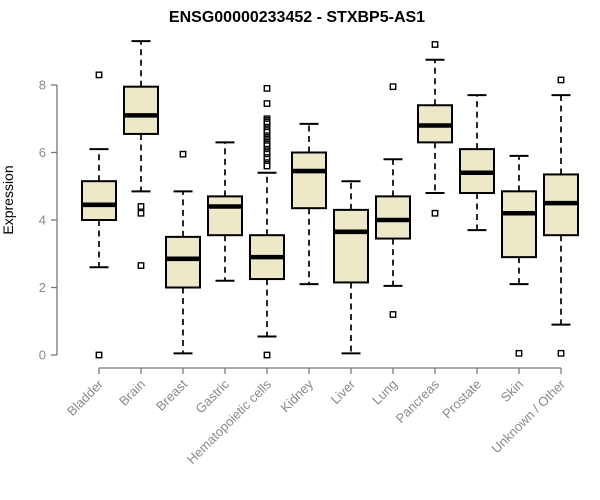 The image size is (600, 500). Describe the element at coordinates (343, 391) in the screenshot. I see `x-category-label-liver: Liver` at that location.